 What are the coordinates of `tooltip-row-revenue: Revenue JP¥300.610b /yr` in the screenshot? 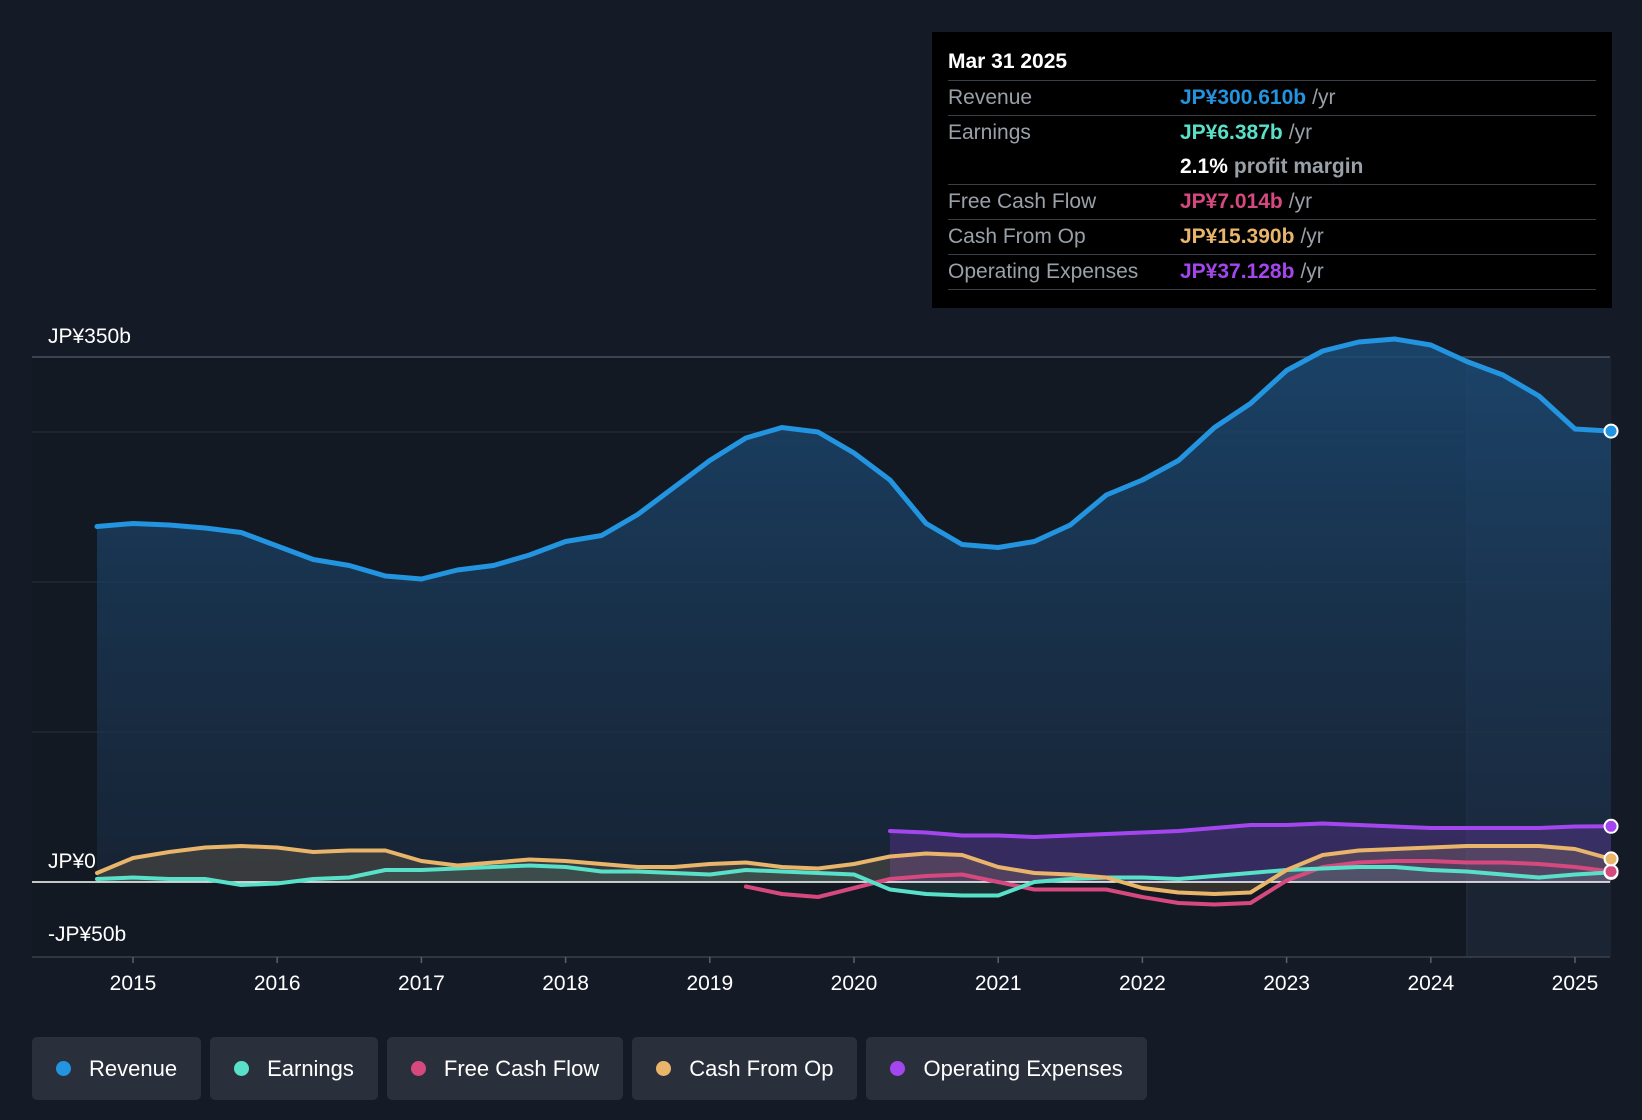 It's located at (1272, 97).